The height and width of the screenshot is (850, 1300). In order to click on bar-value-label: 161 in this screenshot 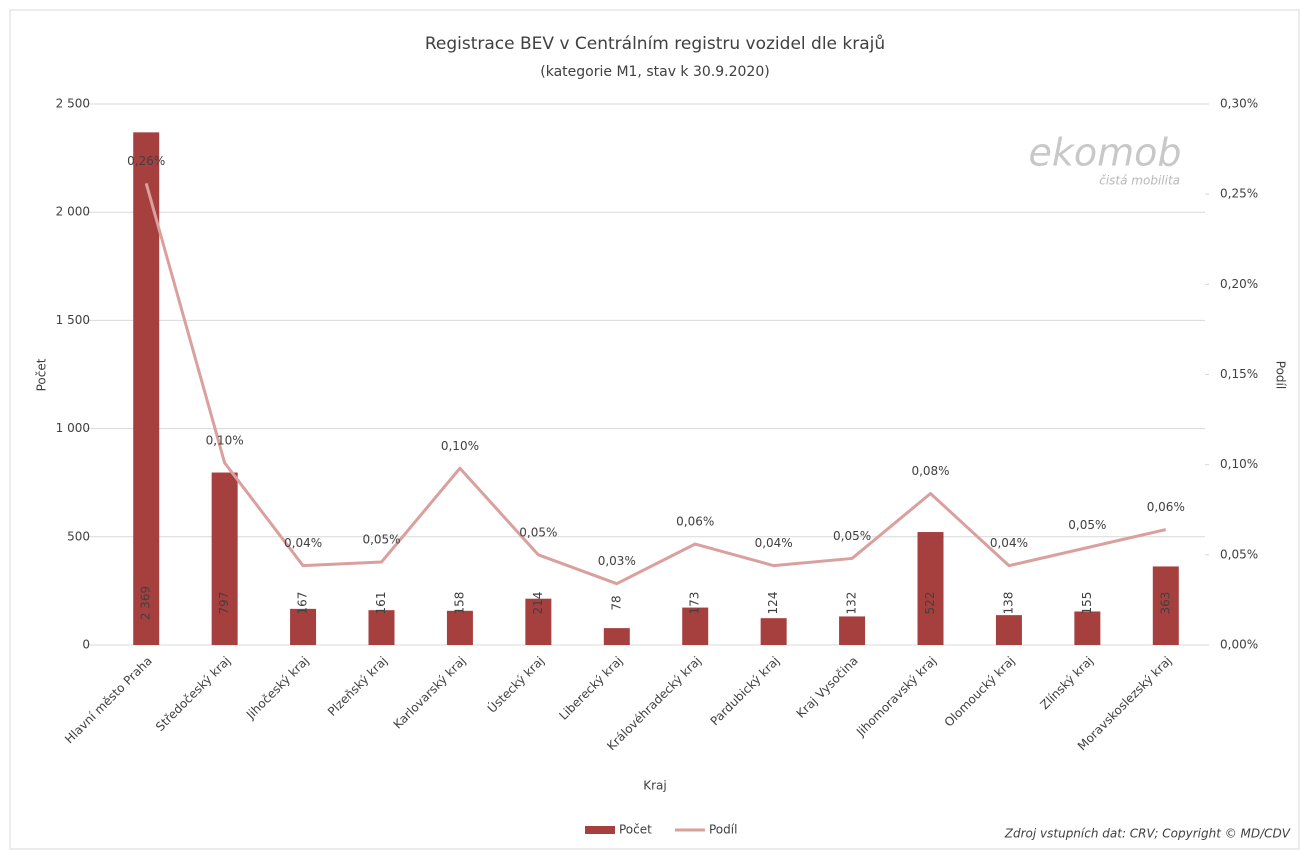, I will do `click(381, 603)`.